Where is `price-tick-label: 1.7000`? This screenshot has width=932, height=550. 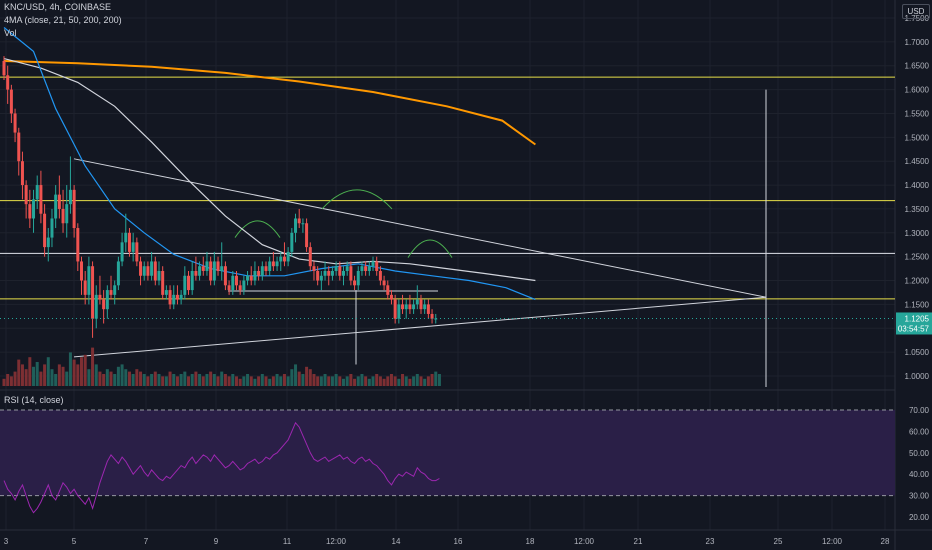
price-tick-label: 1.7000 is located at coordinates (917, 42).